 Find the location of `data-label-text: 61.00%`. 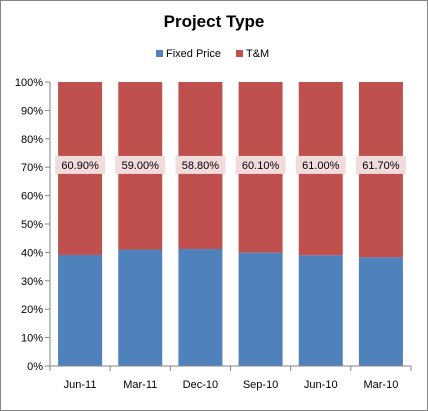

data-label-text: 61.00% is located at coordinates (321, 166).